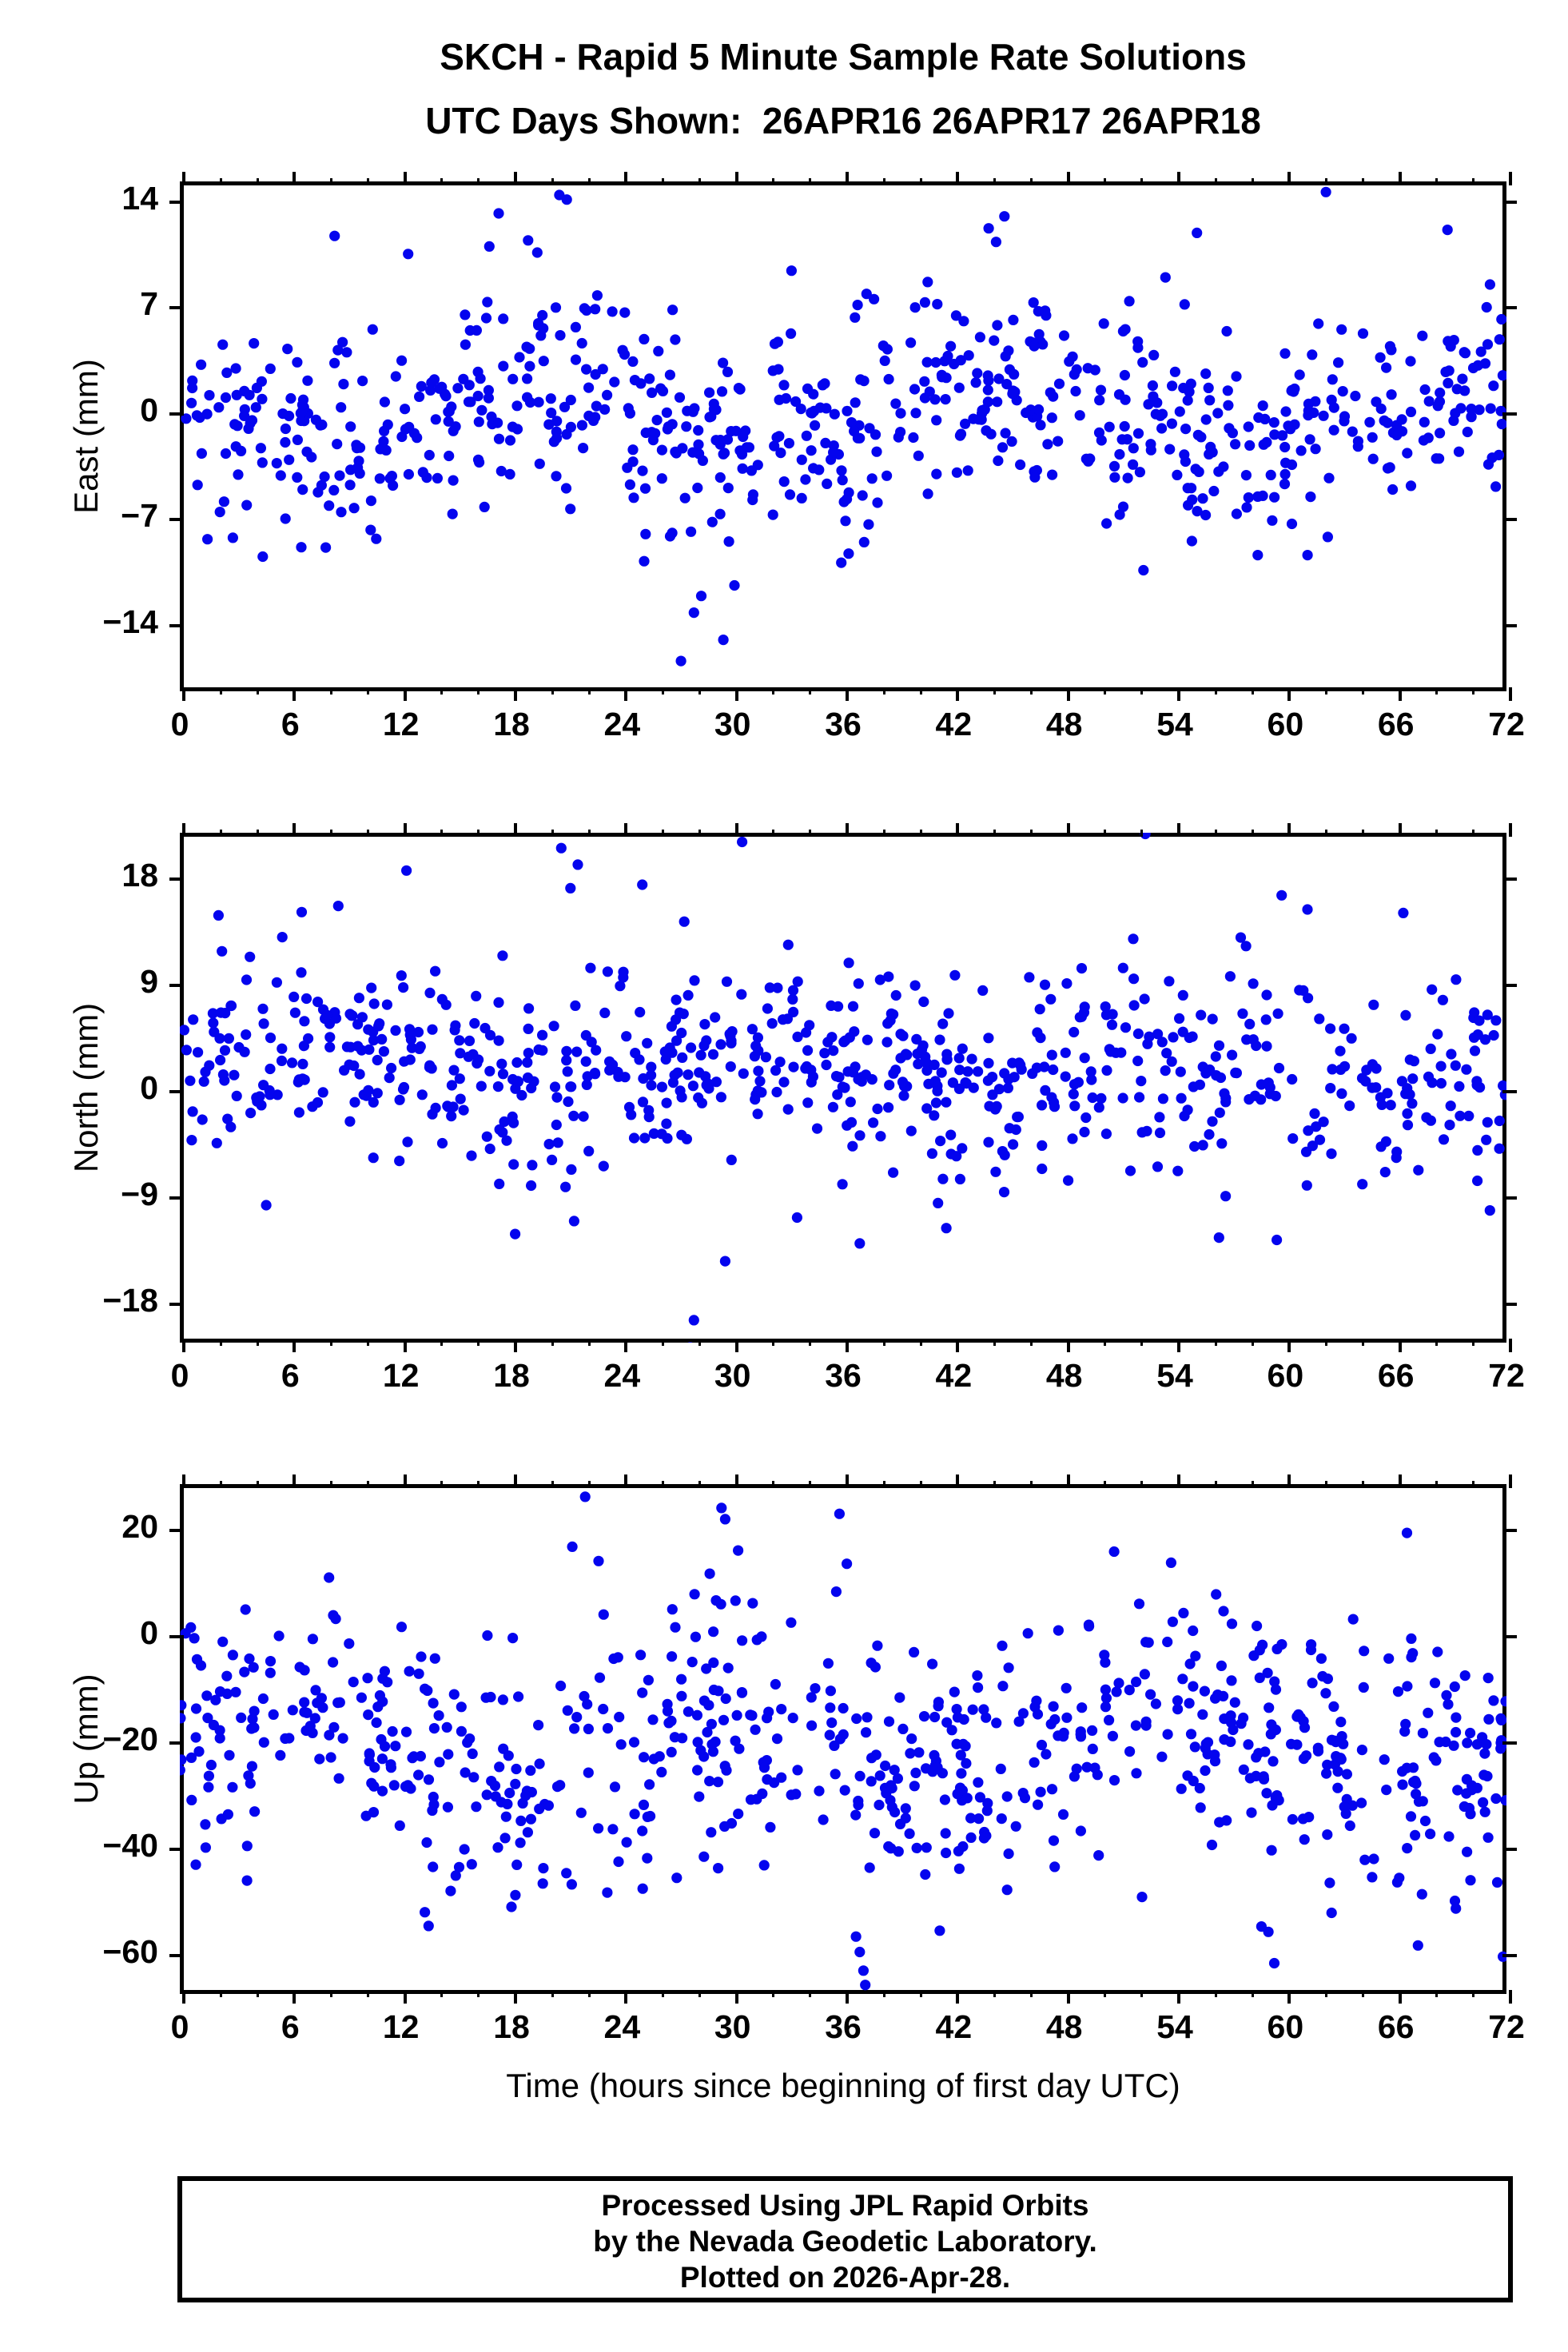 This screenshot has height=2352, width=1568. What do you see at coordinates (844, 724) in the screenshot?
I see `x-tick-label: 36` at bounding box center [844, 724].